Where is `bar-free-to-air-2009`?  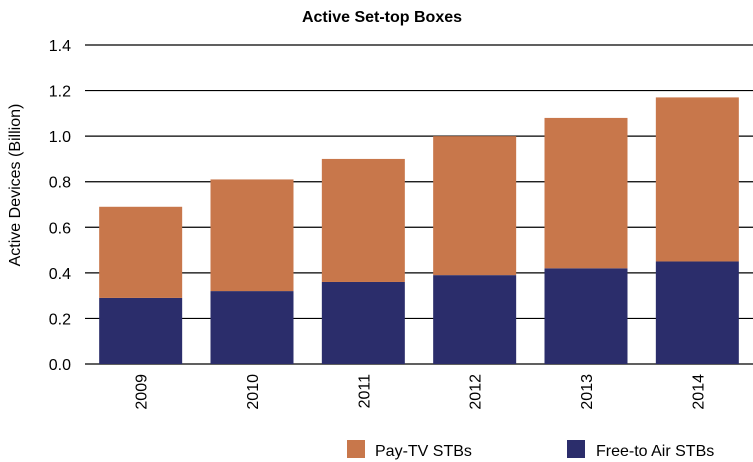 bar-free-to-air-2009 is located at coordinates (141, 330).